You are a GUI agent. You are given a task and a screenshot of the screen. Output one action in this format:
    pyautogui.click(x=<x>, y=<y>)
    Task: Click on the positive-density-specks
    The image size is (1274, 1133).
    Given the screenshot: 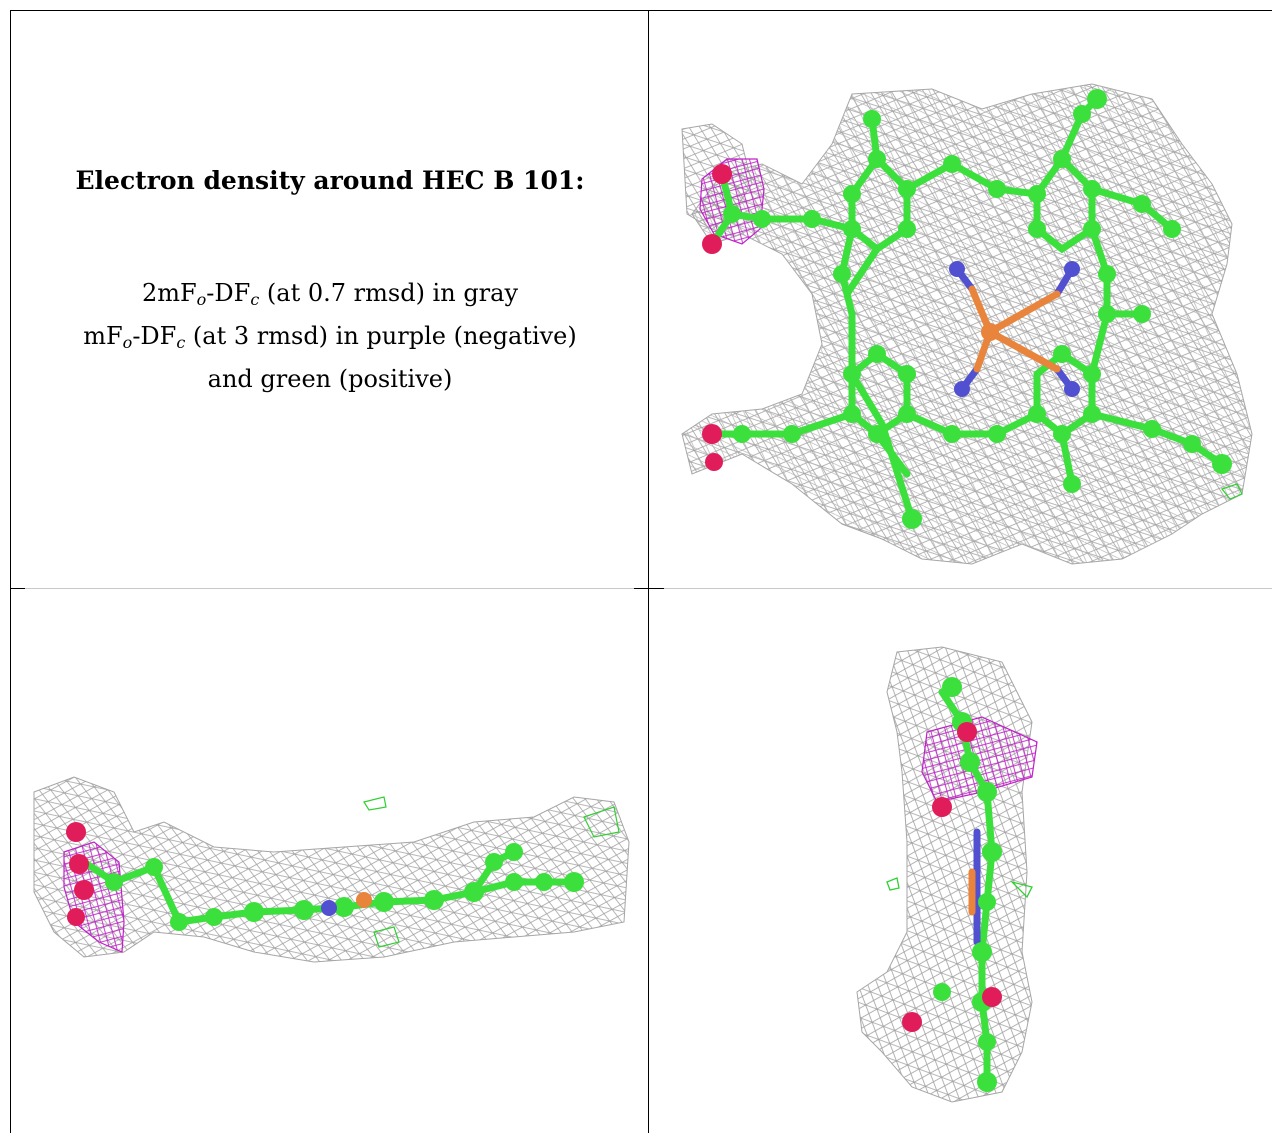 What is the action you would take?
    pyautogui.click(x=1231, y=491)
    